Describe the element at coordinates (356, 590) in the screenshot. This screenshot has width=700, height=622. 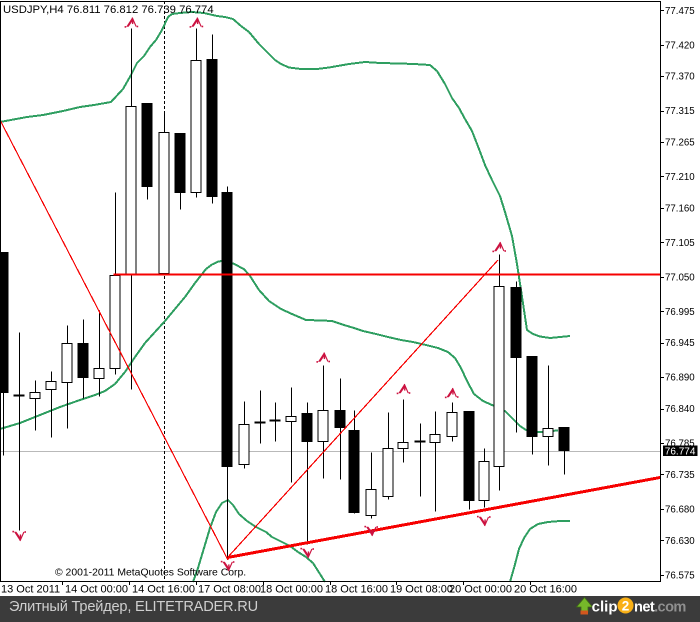
I see `svg-text: 18 Oct 16:00` at that location.